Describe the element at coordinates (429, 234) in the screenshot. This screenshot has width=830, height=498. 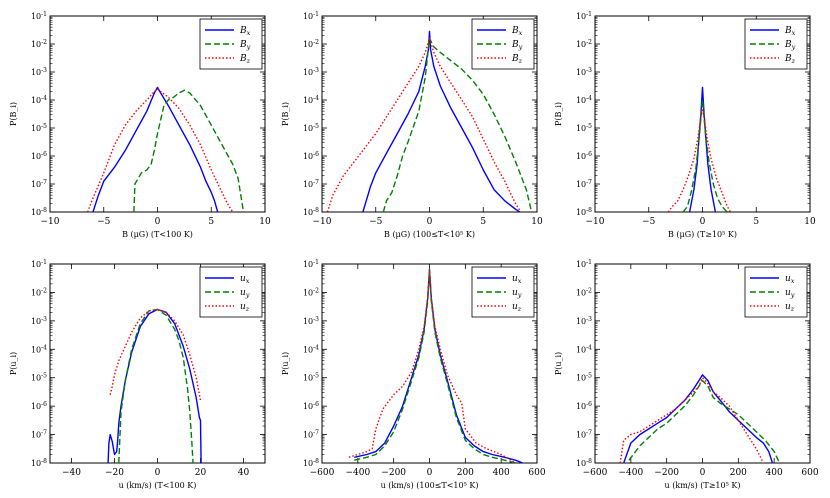
I see `x-axis-label: B (μG) (100≤T<10⁵ K)` at that location.